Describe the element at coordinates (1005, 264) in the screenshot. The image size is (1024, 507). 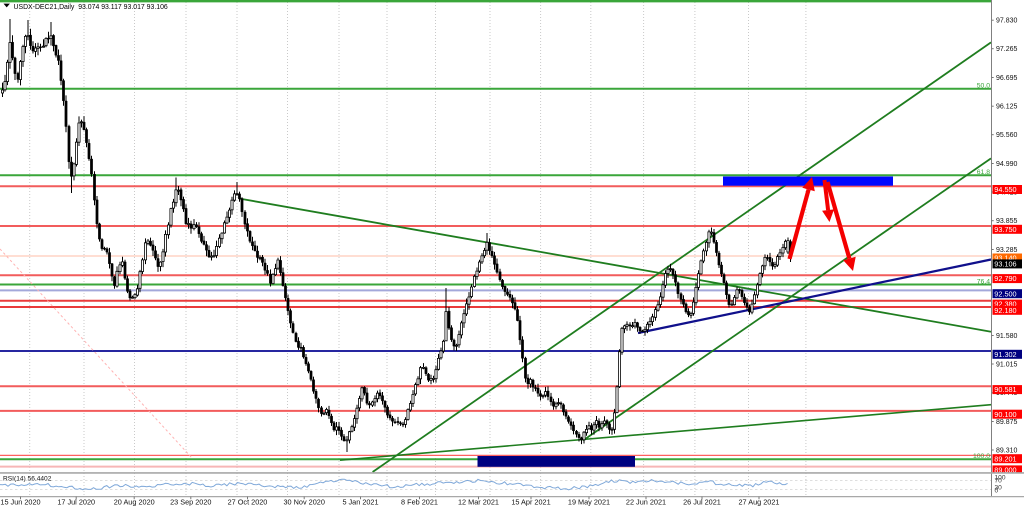
I see `svg-text: 93.106` at that location.